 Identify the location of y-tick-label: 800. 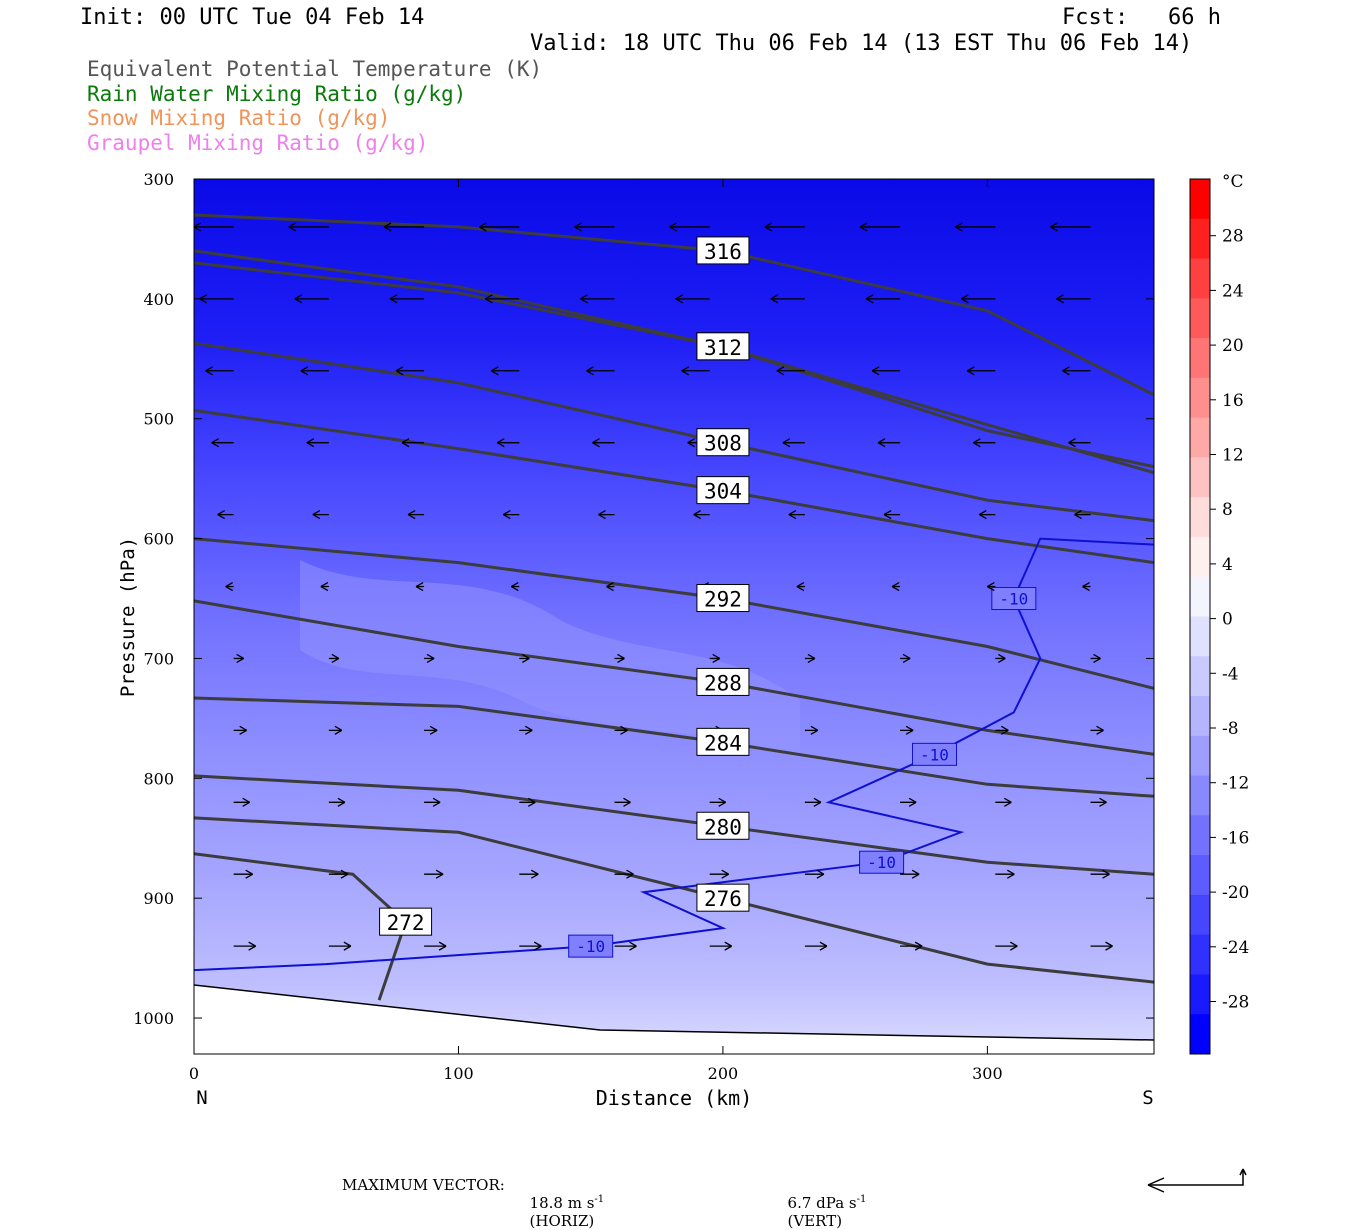
(158, 778).